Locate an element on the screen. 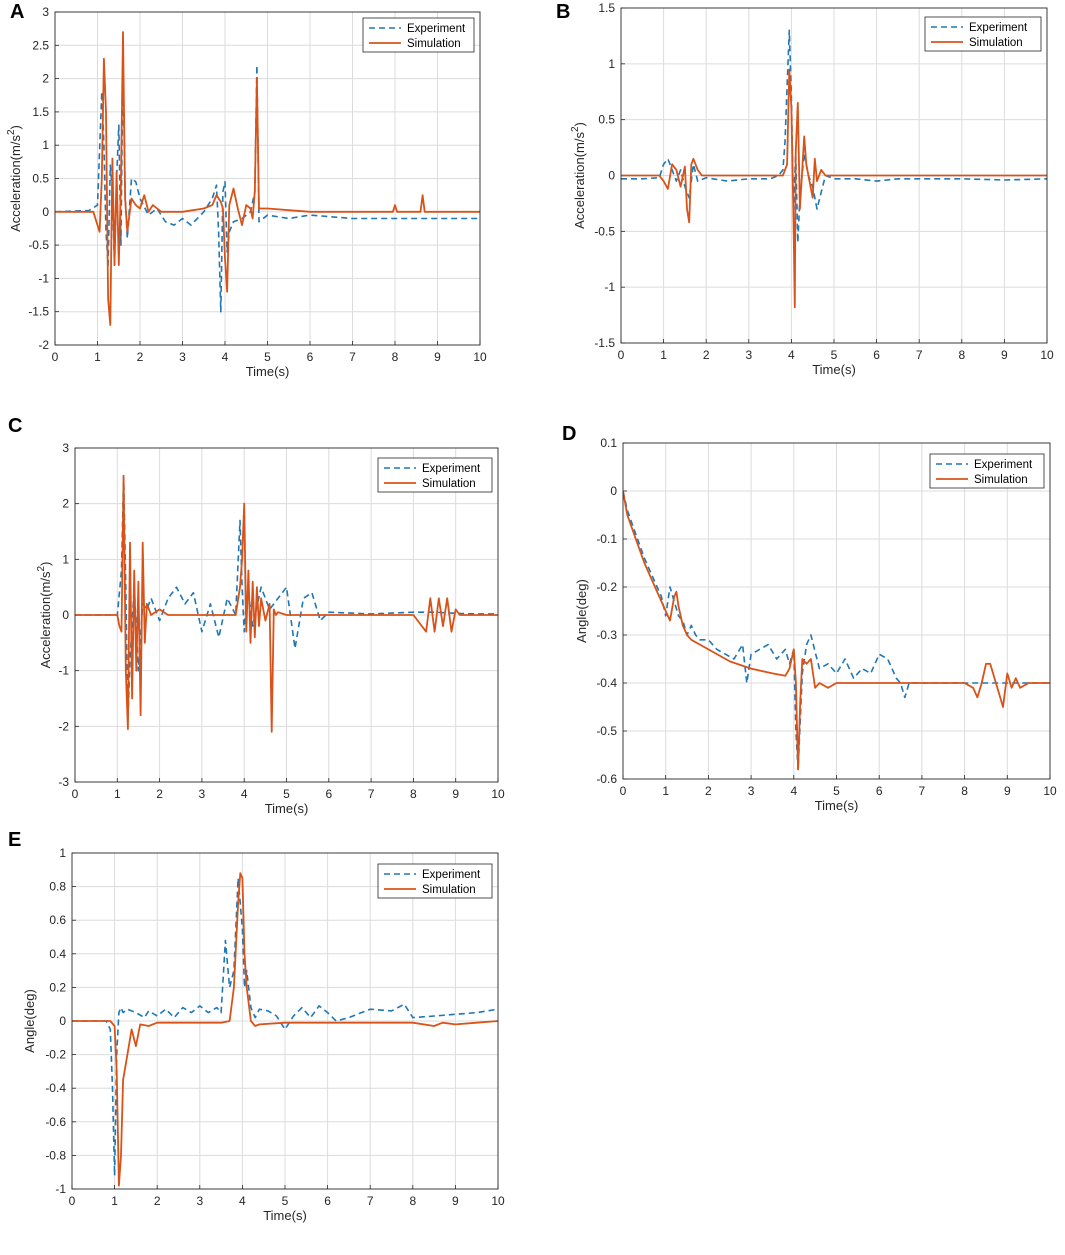 The height and width of the screenshot is (1255, 1065). y-tick-label: -0.4 is located at coordinates (55, 1088).